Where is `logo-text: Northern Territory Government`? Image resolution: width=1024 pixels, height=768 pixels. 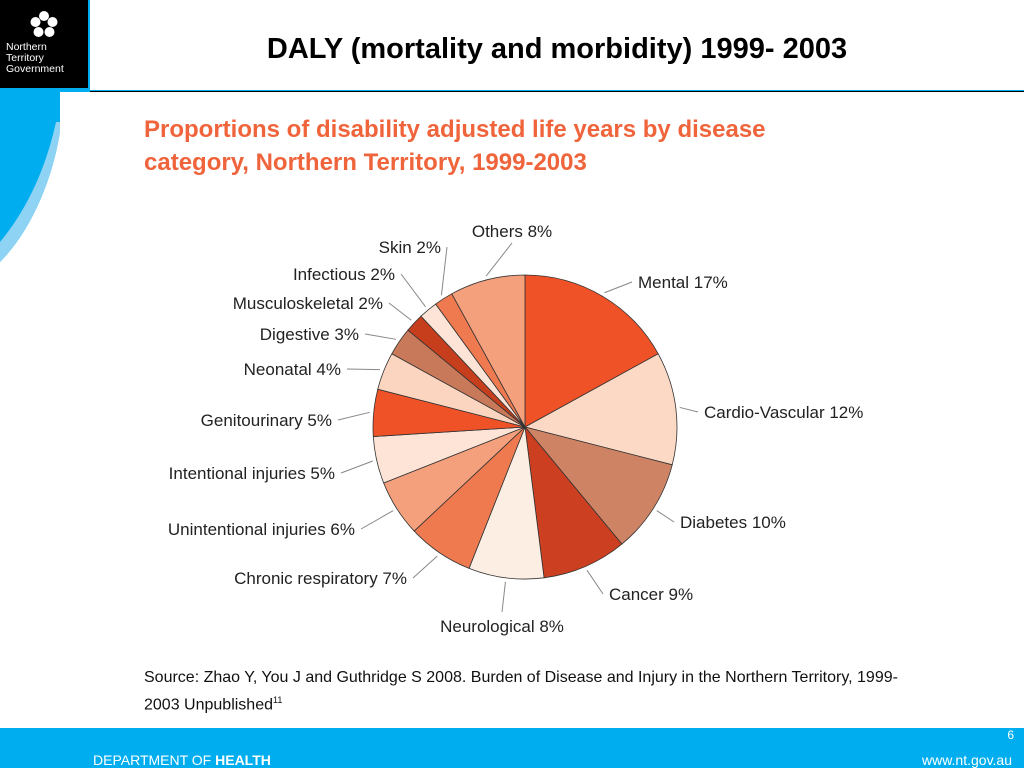
logo-text: Northern Territory Government is located at coordinates (46, 58).